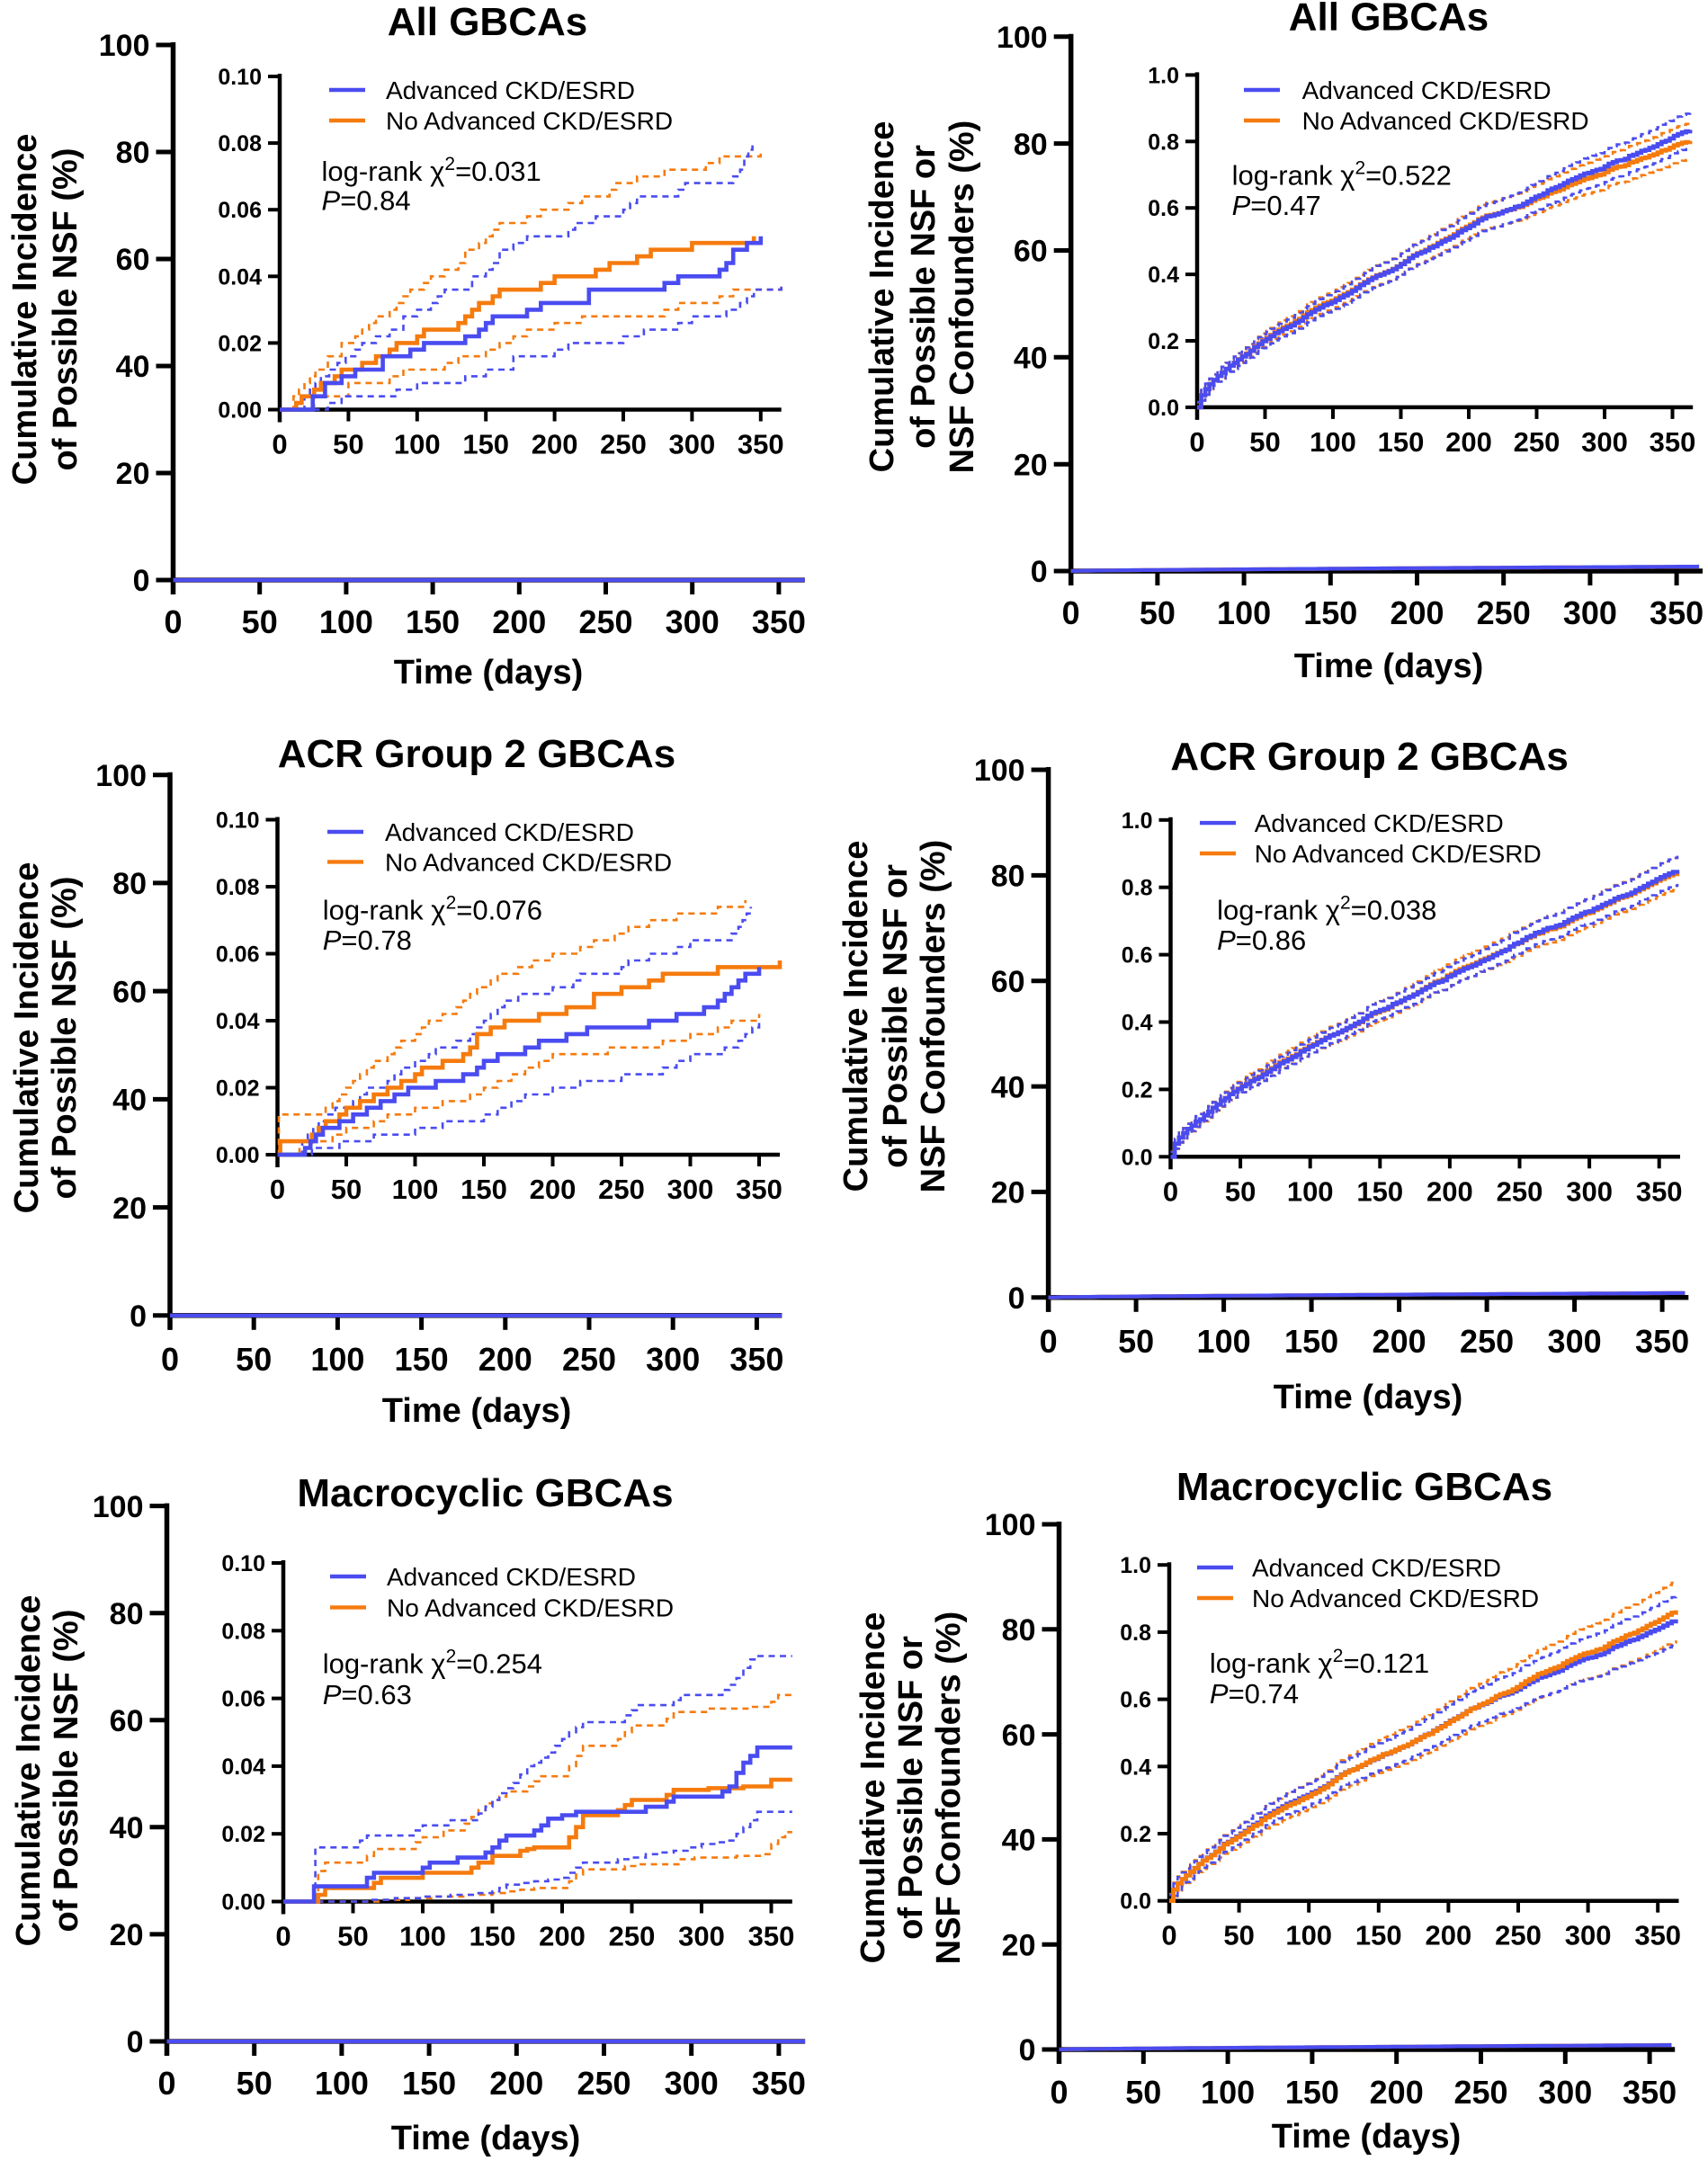 The width and height of the screenshot is (1708, 2161). What do you see at coordinates (1320, 1663) in the screenshot?
I see `svg-text: log-rank χ2=0.121` at bounding box center [1320, 1663].